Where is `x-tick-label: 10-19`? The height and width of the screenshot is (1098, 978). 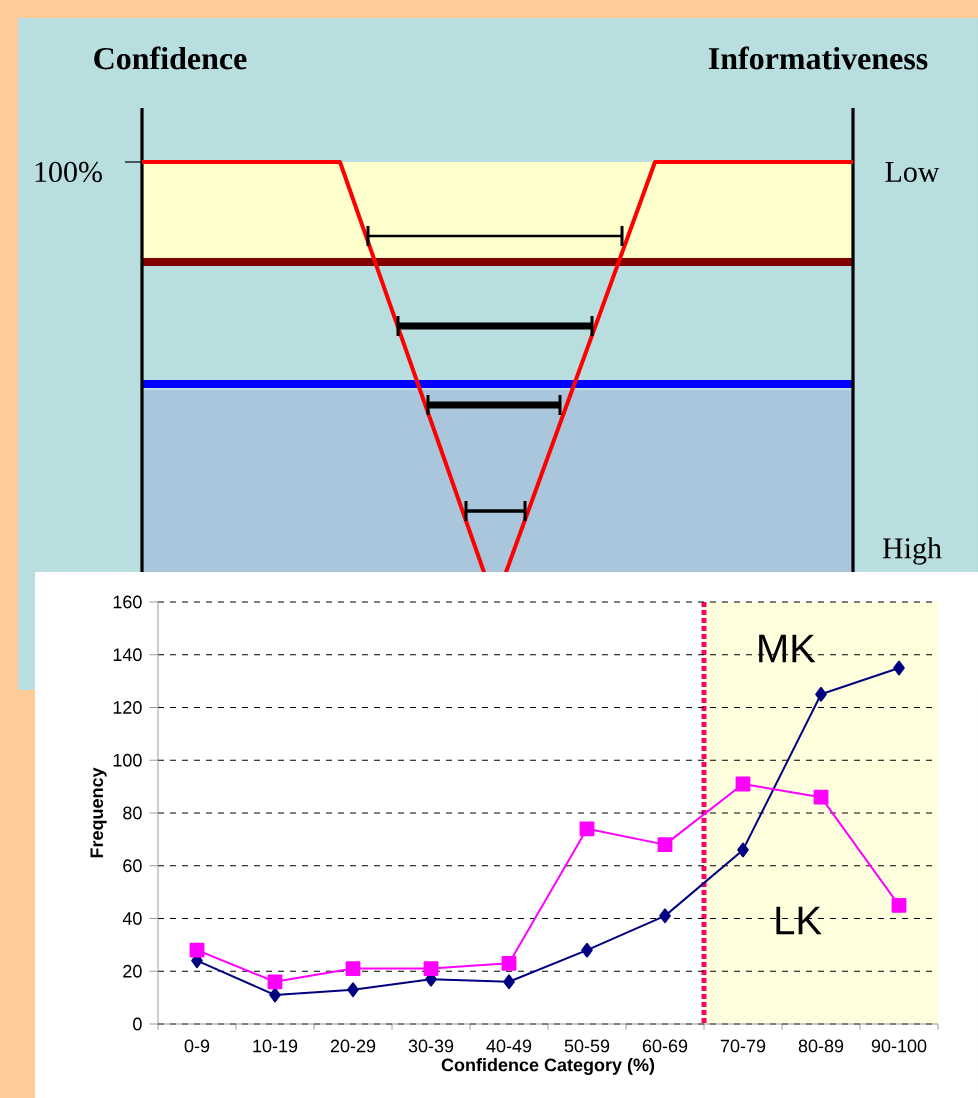 x-tick-label: 10-19 is located at coordinates (275, 1046).